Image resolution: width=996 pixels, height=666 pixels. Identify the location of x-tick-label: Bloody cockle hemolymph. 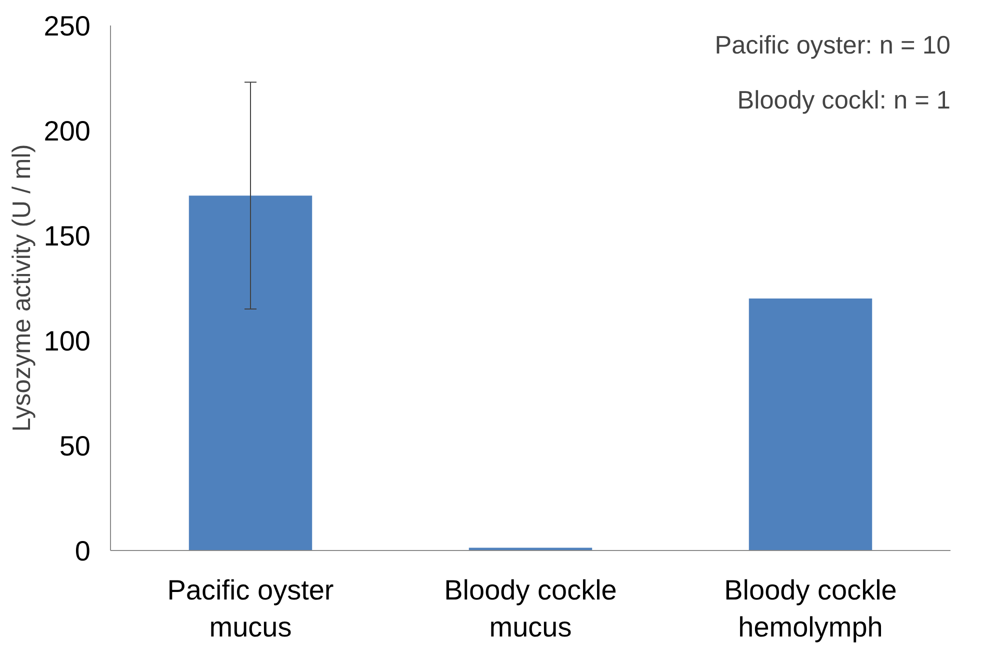
(810, 608).